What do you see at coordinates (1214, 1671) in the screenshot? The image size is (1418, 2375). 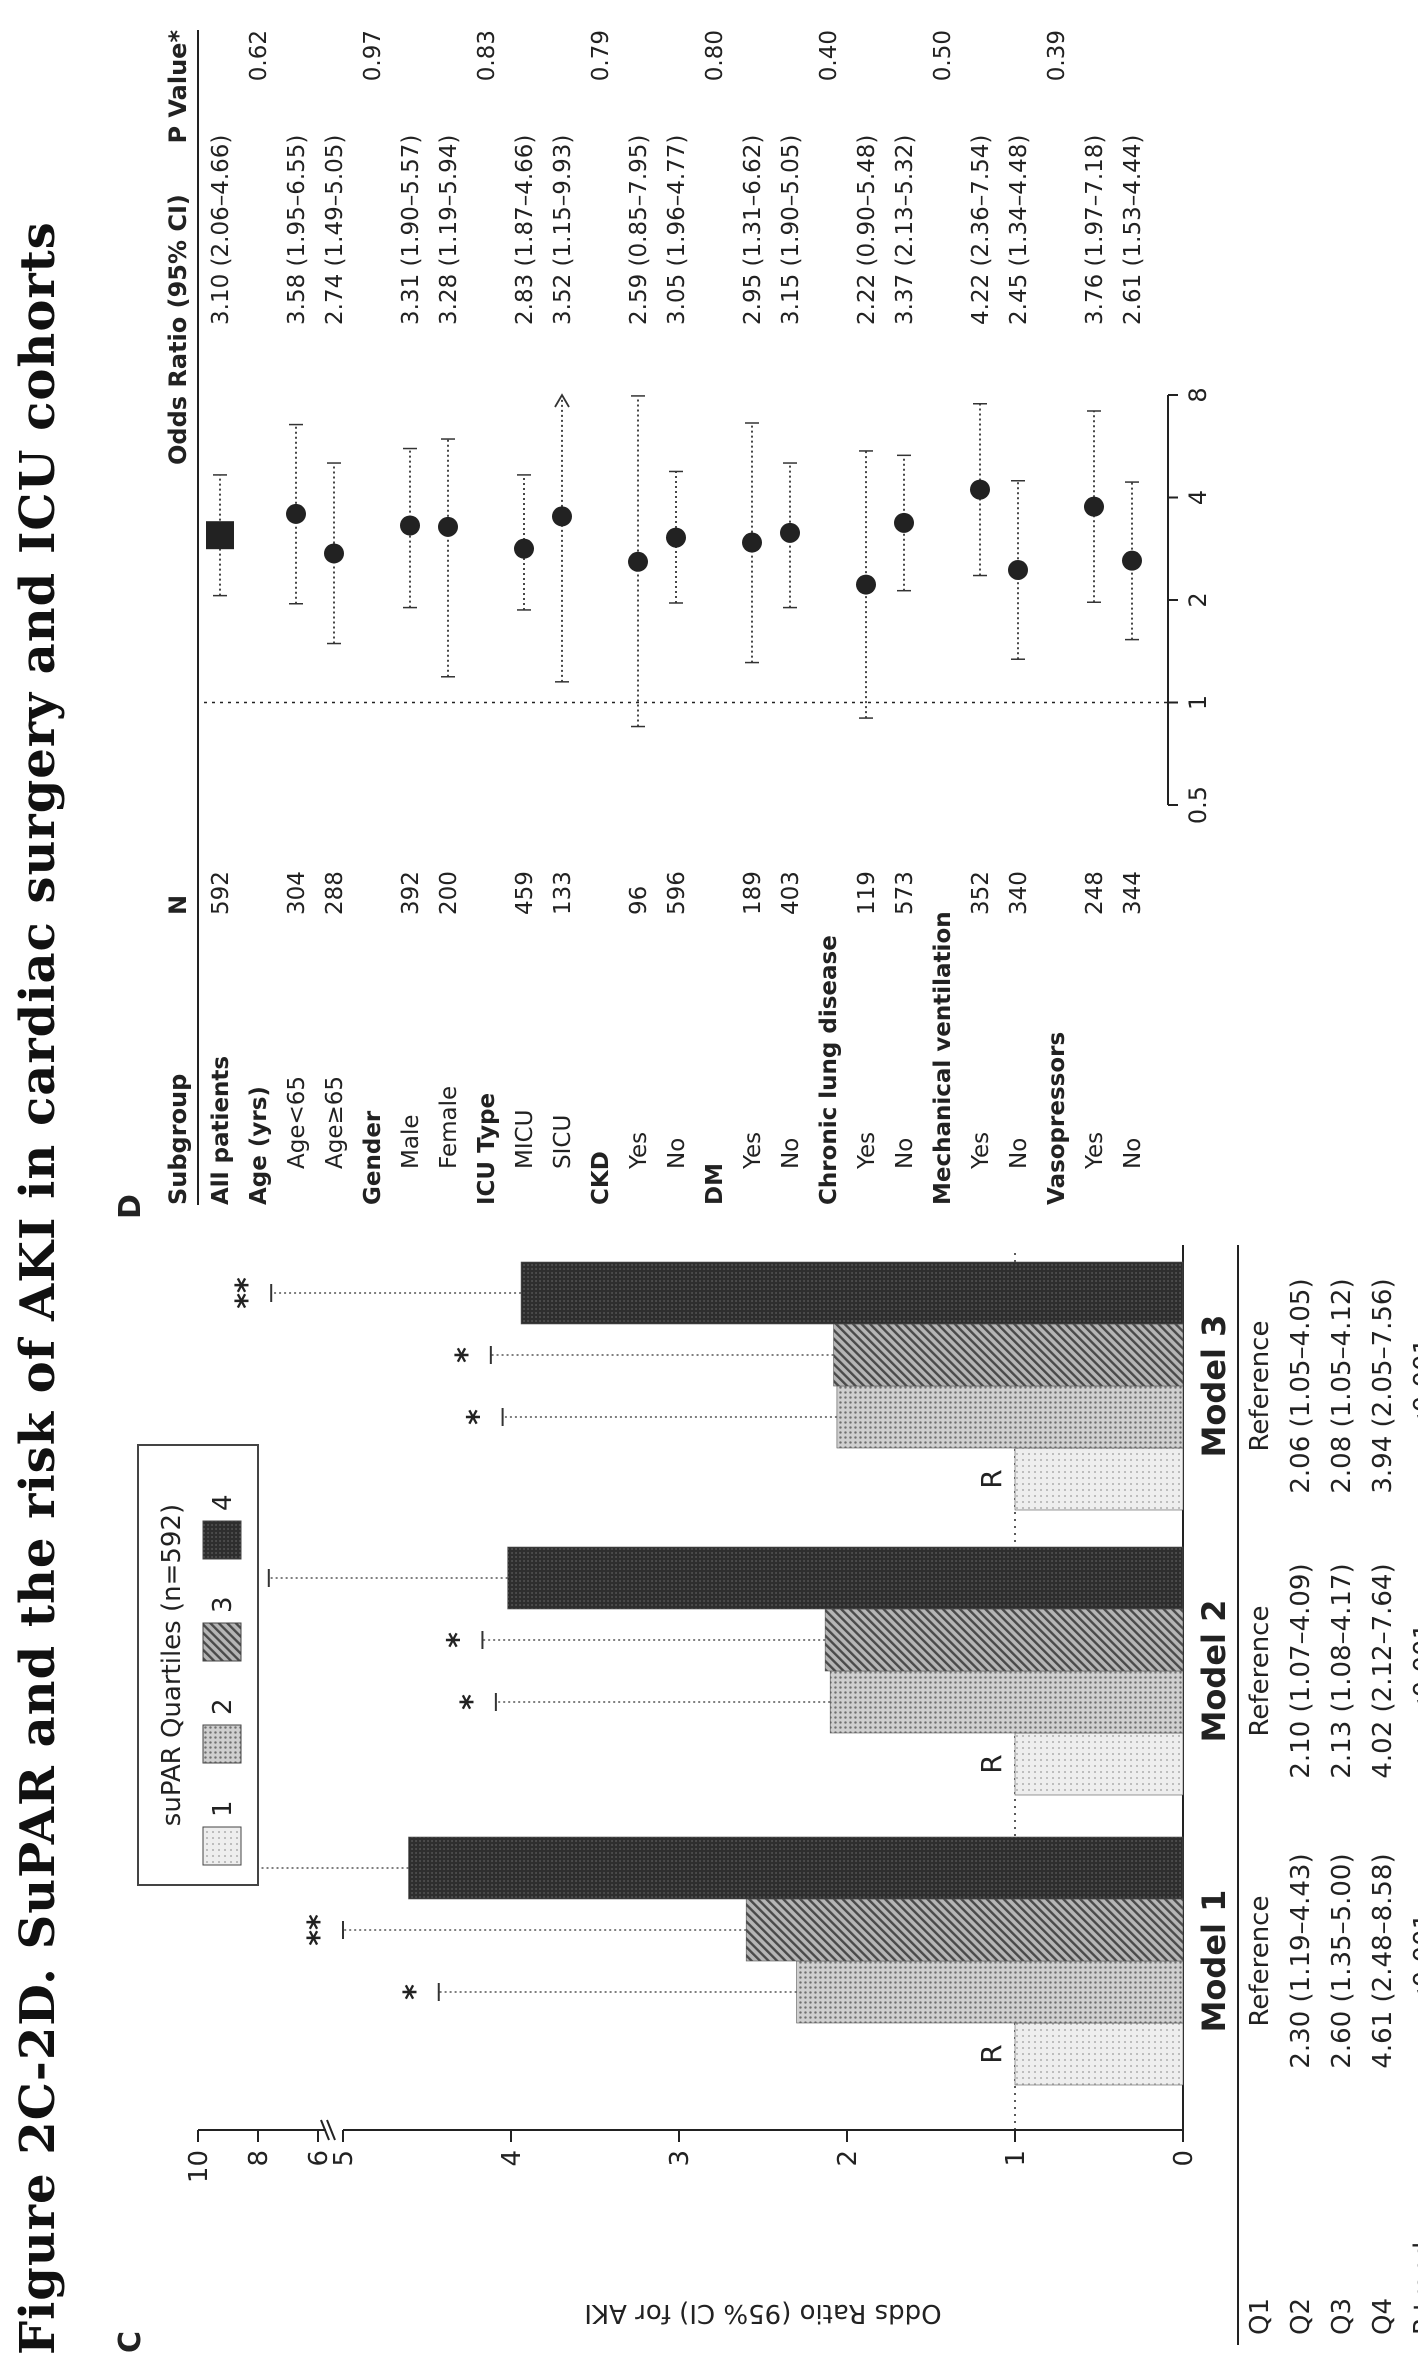 I see `x-category-label: Model 2` at bounding box center [1214, 1671].